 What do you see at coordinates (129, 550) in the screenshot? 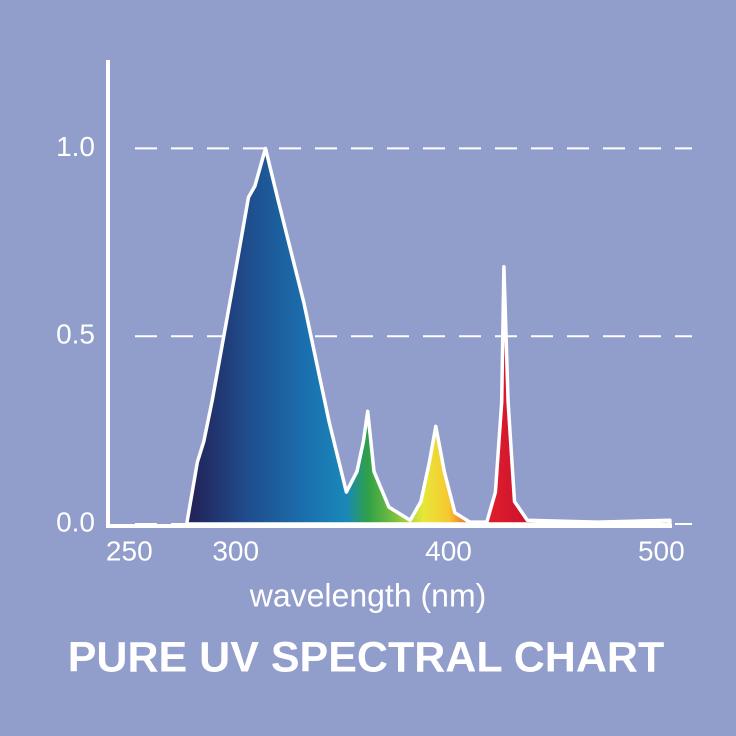
I see `x-tick-label: 250` at bounding box center [129, 550].